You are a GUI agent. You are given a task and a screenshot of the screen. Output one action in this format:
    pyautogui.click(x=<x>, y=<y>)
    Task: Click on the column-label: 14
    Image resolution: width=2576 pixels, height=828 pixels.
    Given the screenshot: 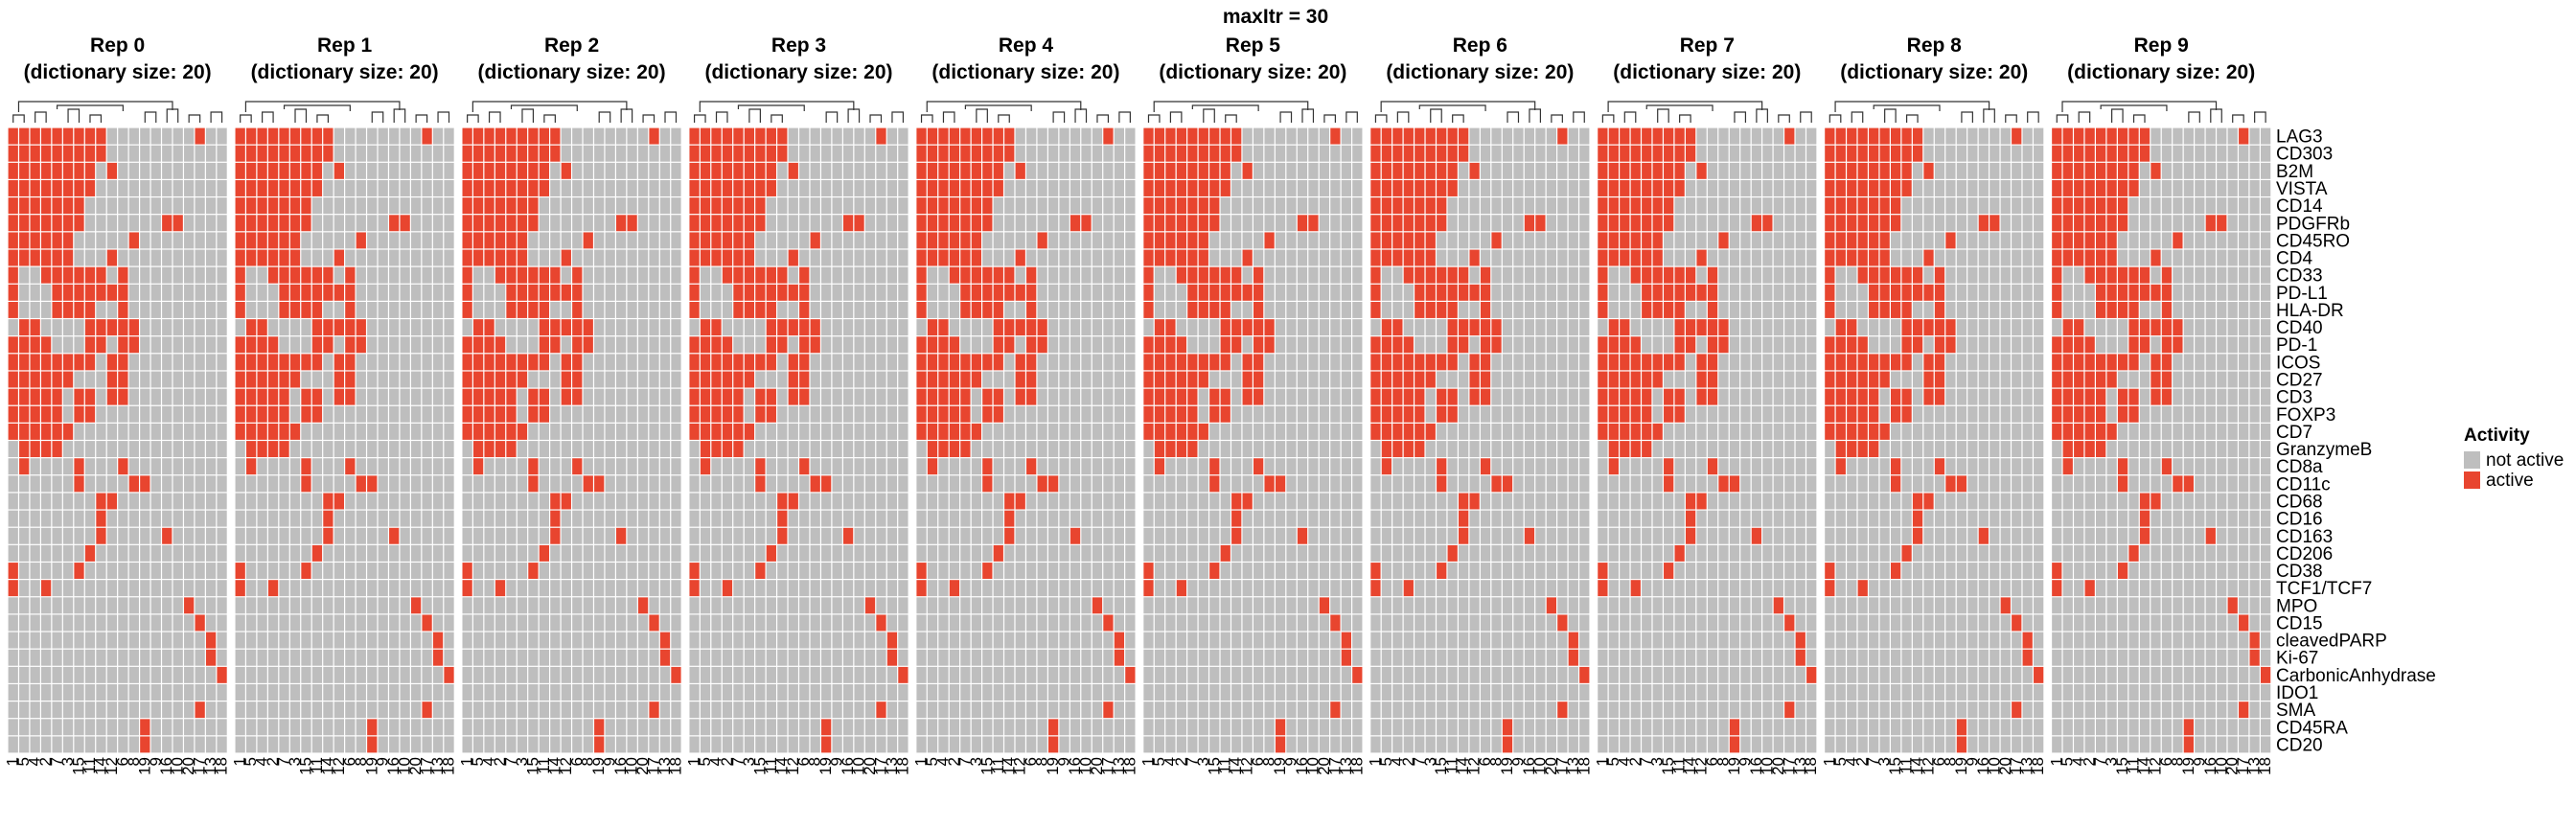 What is the action you would take?
    pyautogui.click(x=782, y=766)
    